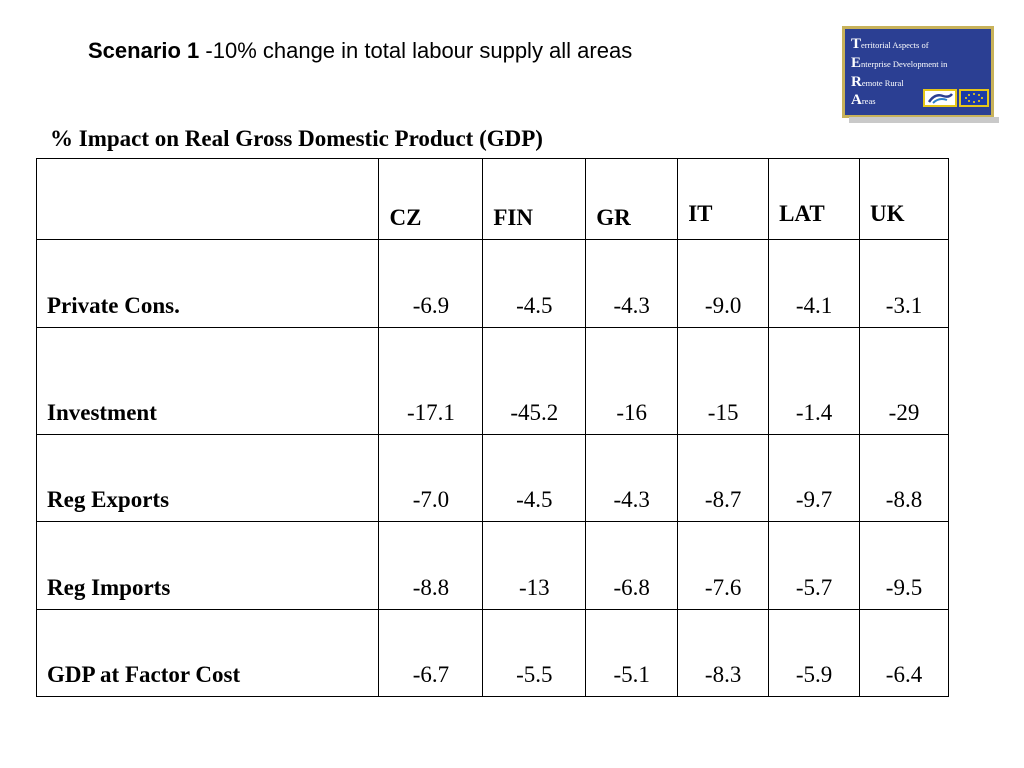 The image size is (1024, 768). What do you see at coordinates (814, 478) in the screenshot?
I see `table-cell: -9.7` at bounding box center [814, 478].